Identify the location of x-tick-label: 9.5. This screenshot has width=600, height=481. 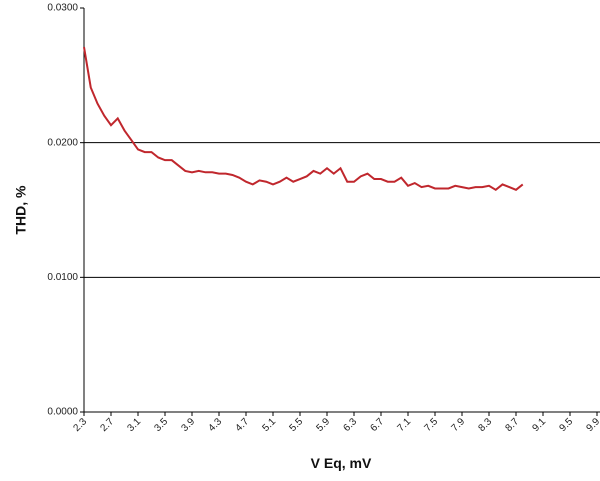
(567, 425).